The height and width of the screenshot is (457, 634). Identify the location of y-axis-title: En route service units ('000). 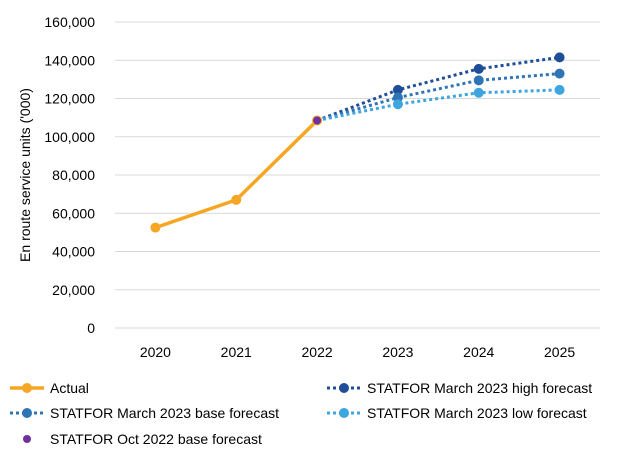
(25, 175).